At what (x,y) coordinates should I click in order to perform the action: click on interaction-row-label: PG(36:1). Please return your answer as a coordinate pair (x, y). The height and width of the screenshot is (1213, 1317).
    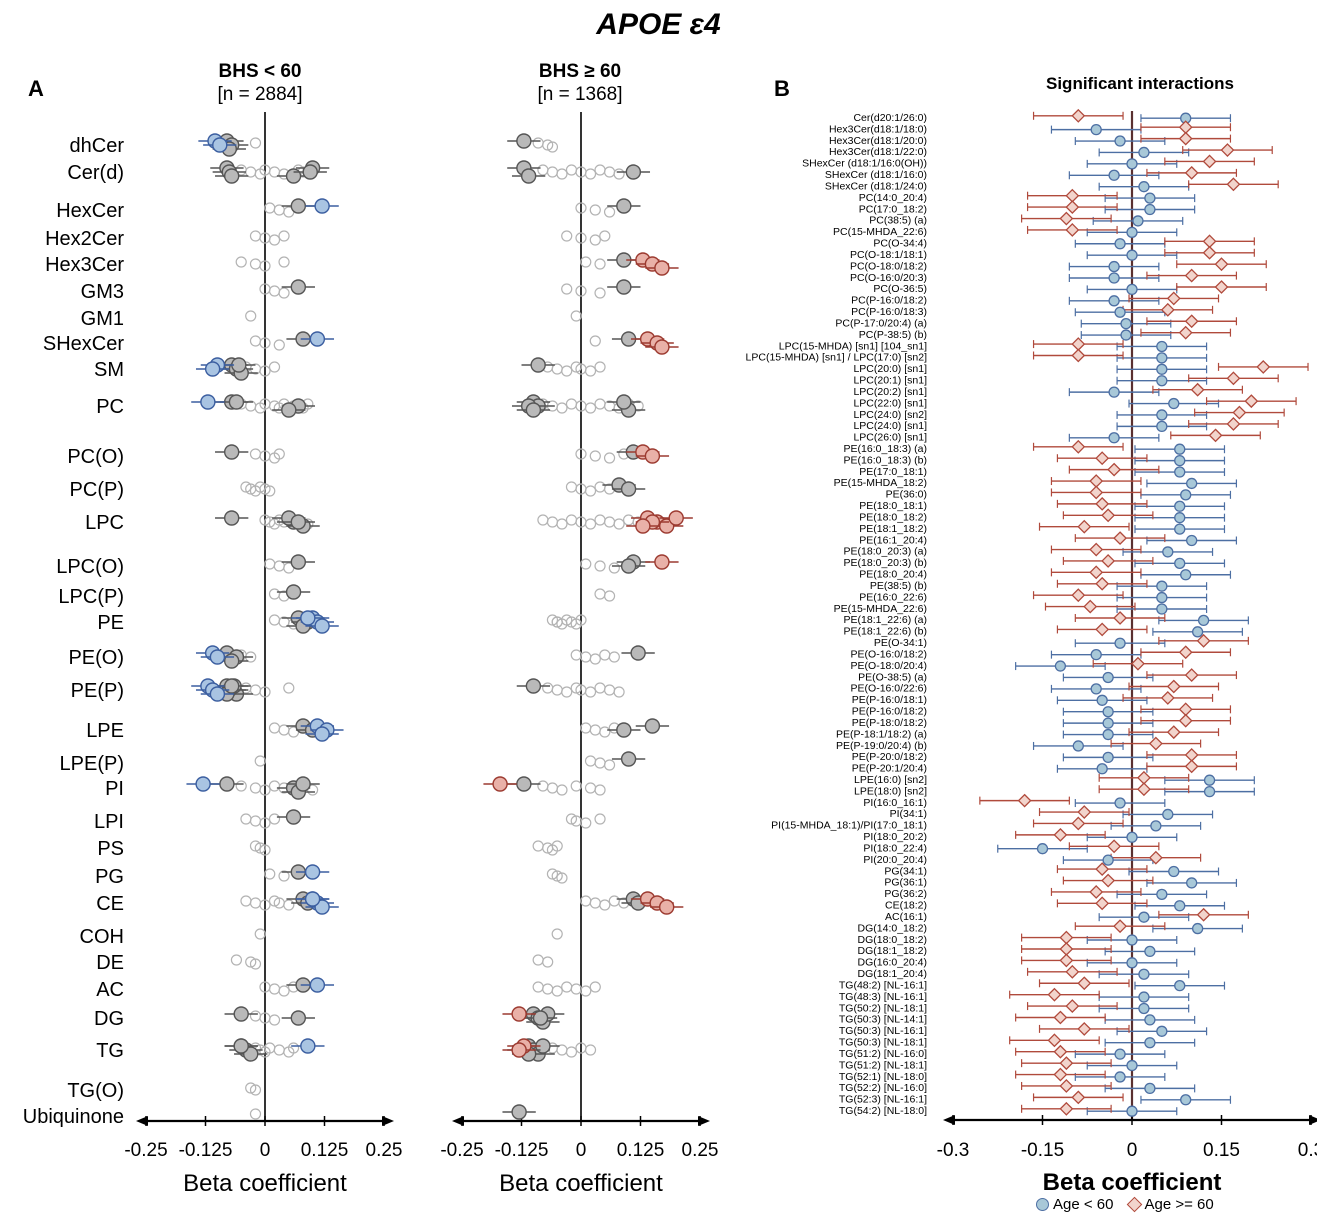
    Looking at the image, I should click on (905, 883).